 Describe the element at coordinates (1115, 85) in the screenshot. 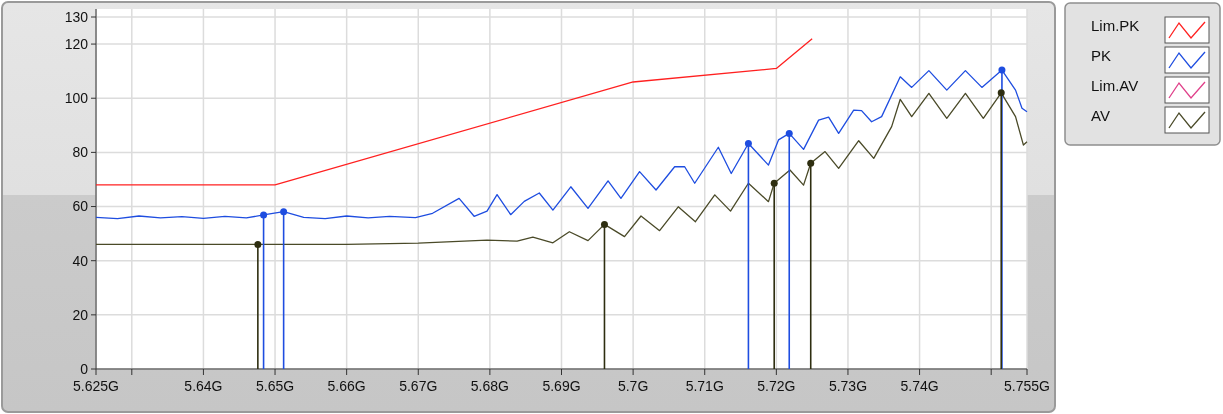

I see `legend-label: Lim.AV` at that location.